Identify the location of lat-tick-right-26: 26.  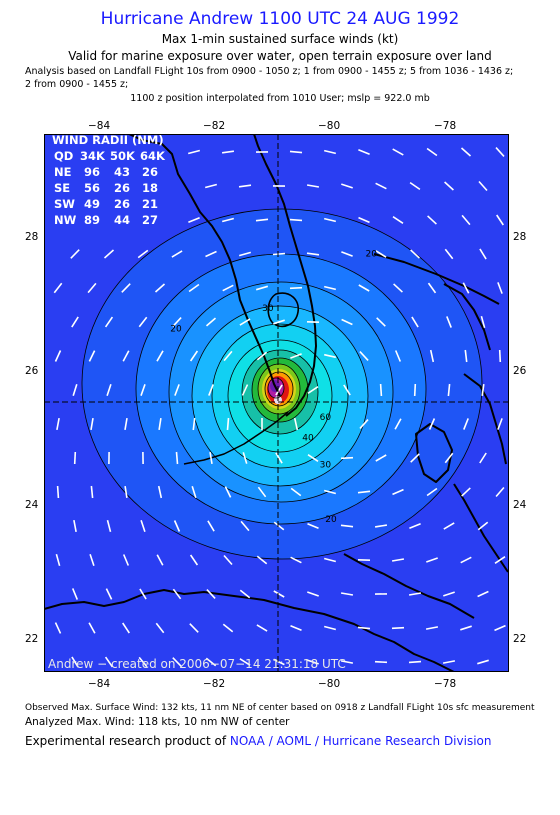
(520, 371).